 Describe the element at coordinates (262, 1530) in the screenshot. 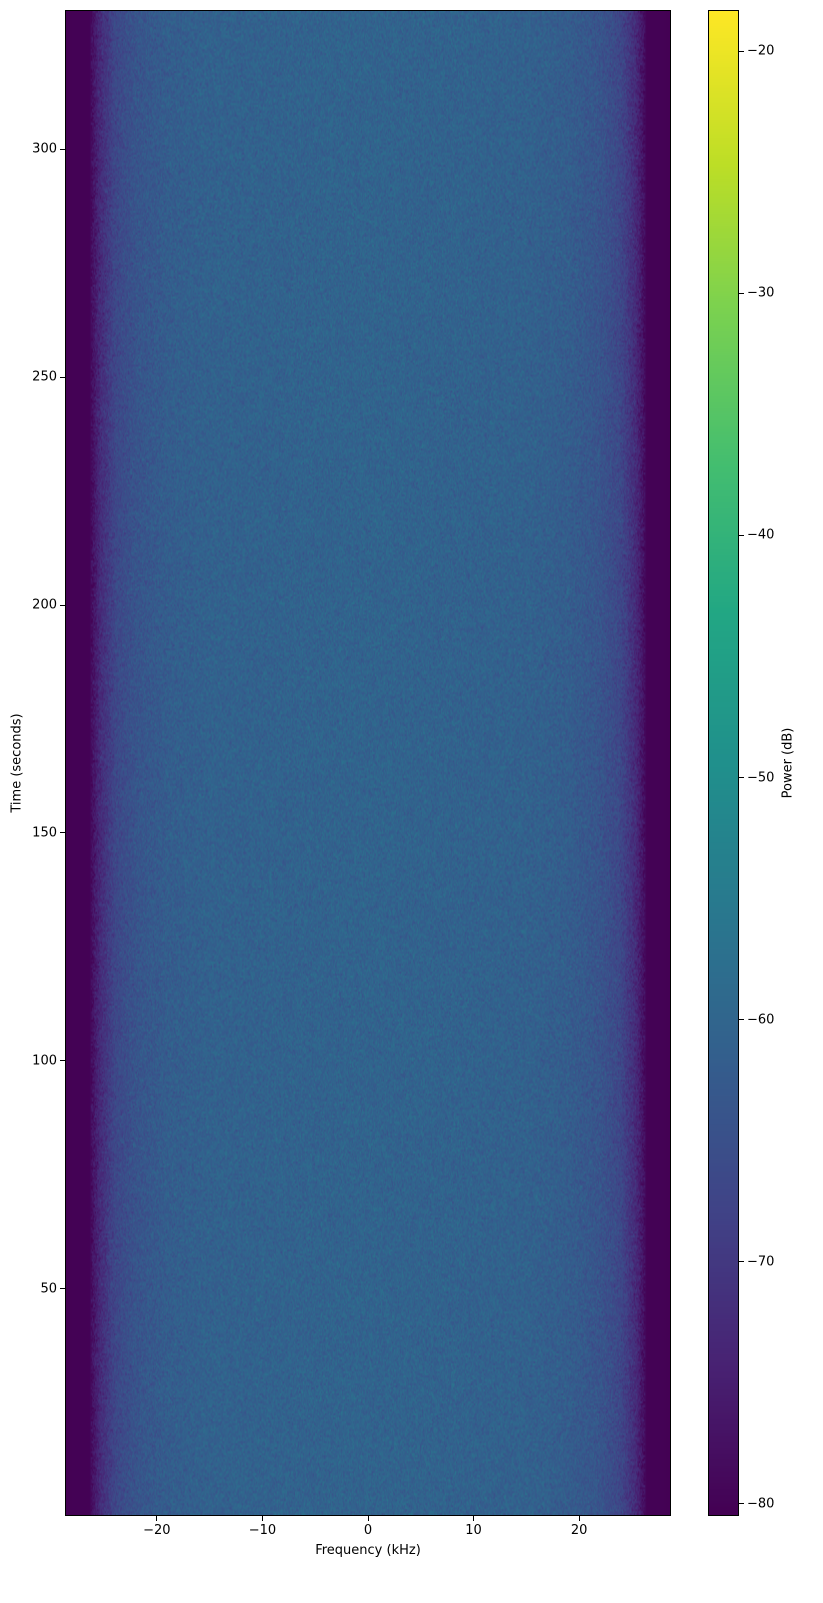

I see `x-tick-label: −10` at that location.